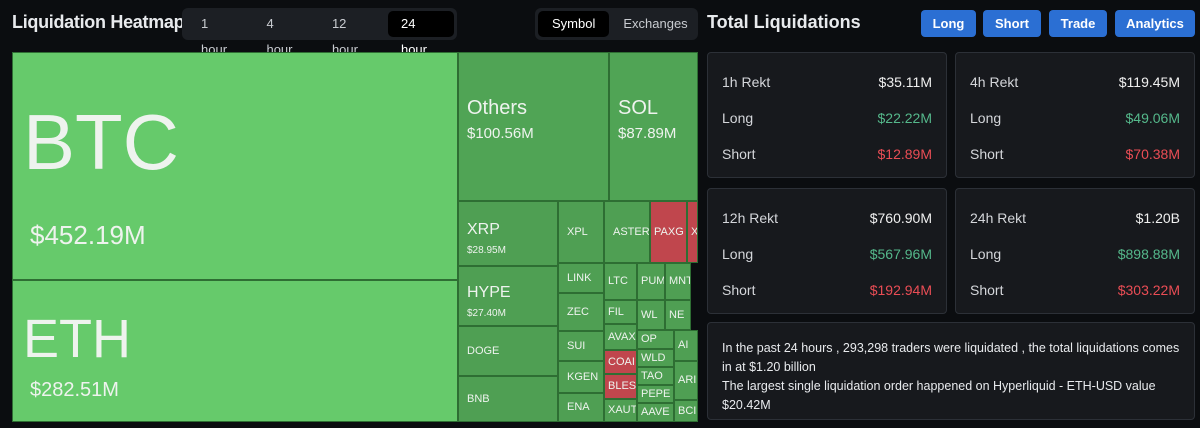  Describe the element at coordinates (1148, 254) in the screenshot. I see `long-value: $898.88M` at that location.